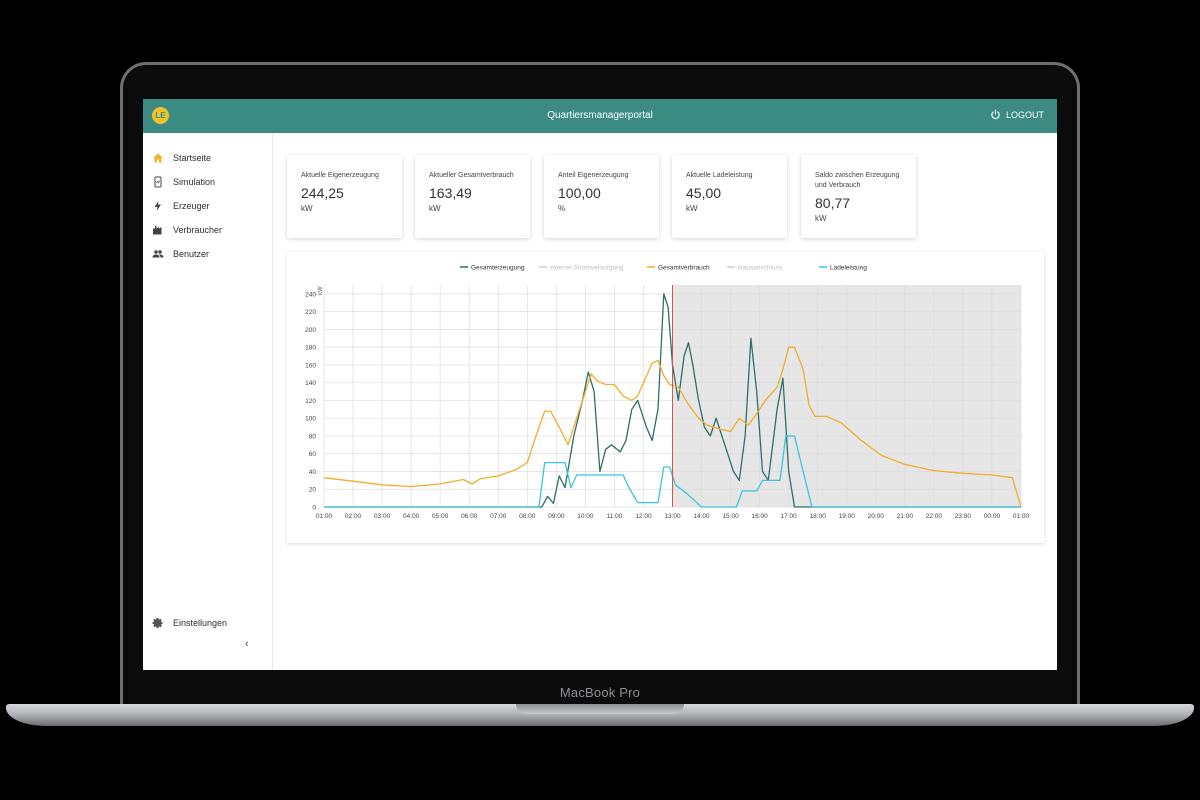 Image resolution: width=1200 pixels, height=800 pixels. What do you see at coordinates (450, 193) in the screenshot?
I see `card-value: 163,49` at bounding box center [450, 193].